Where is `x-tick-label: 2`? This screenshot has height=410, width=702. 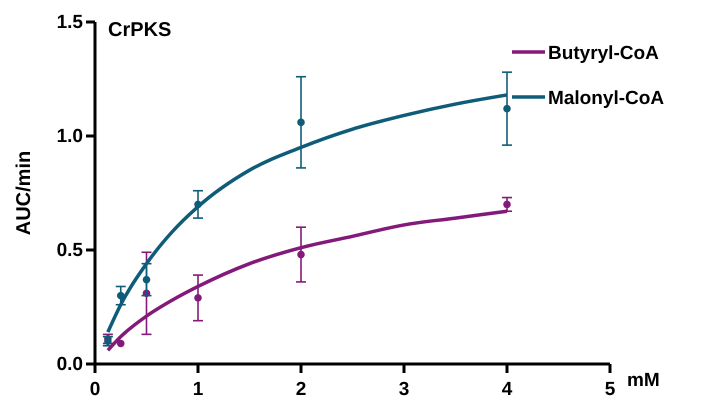
x-tick-label: 2 is located at coordinates (301, 389).